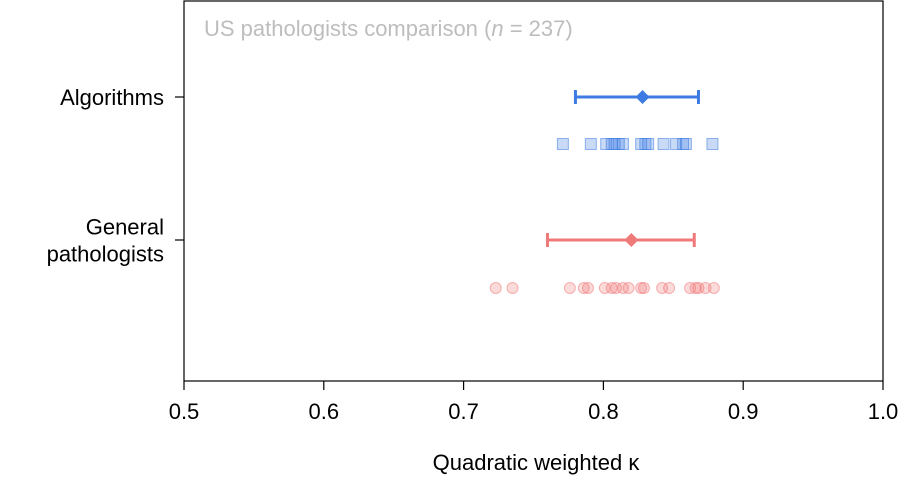  Describe the element at coordinates (743, 411) in the screenshot. I see `x-tick-label: 0.9` at that location.